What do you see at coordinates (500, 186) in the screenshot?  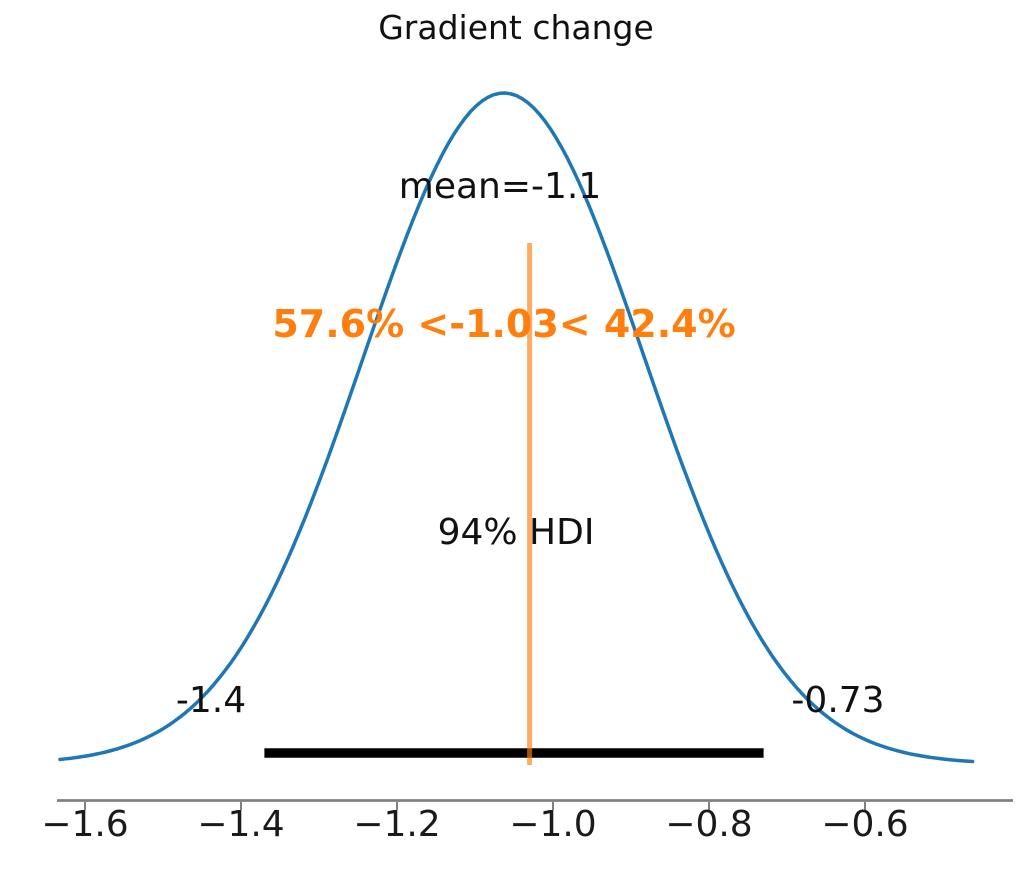 I see `mean-annotation: mean=-1.1` at bounding box center [500, 186].